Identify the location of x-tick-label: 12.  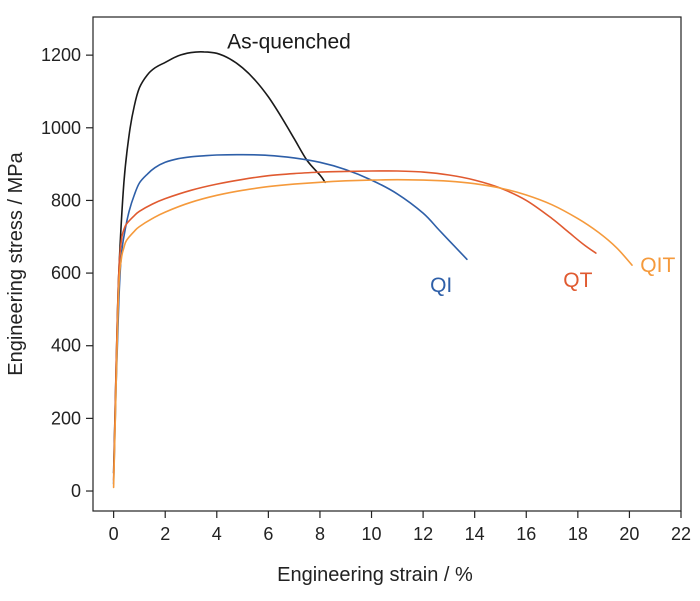
(423, 534).